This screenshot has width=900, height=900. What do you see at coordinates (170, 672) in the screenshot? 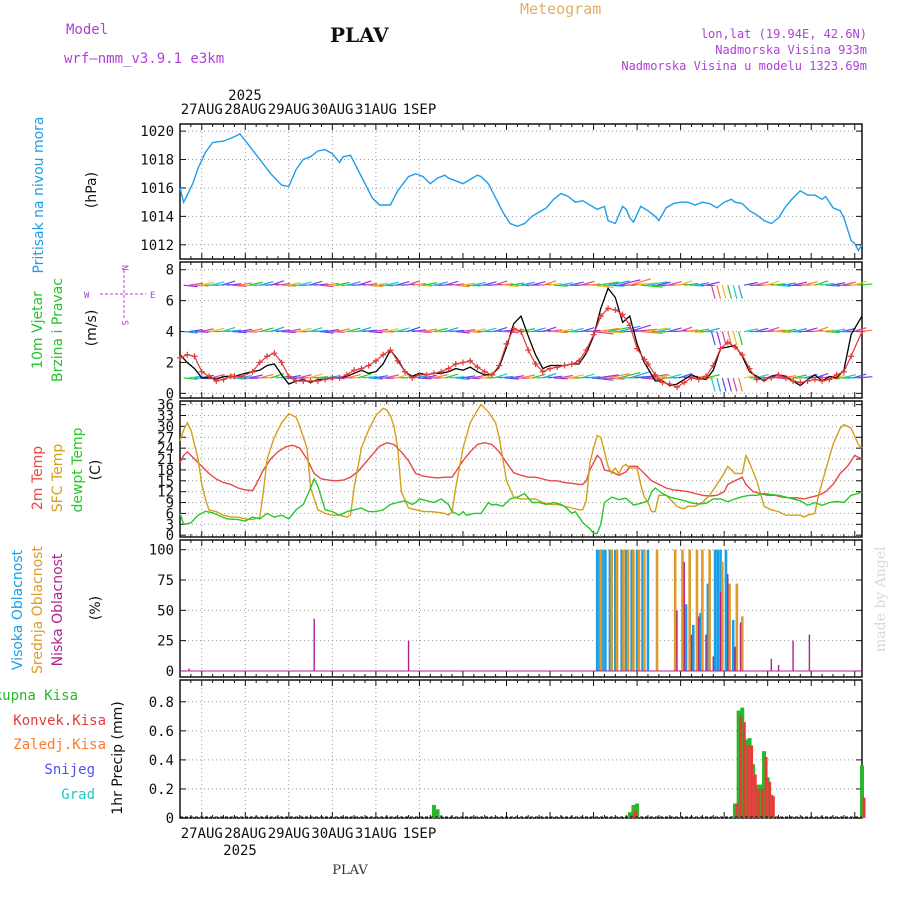
I see `y-tick-label: 0` at bounding box center [170, 672].